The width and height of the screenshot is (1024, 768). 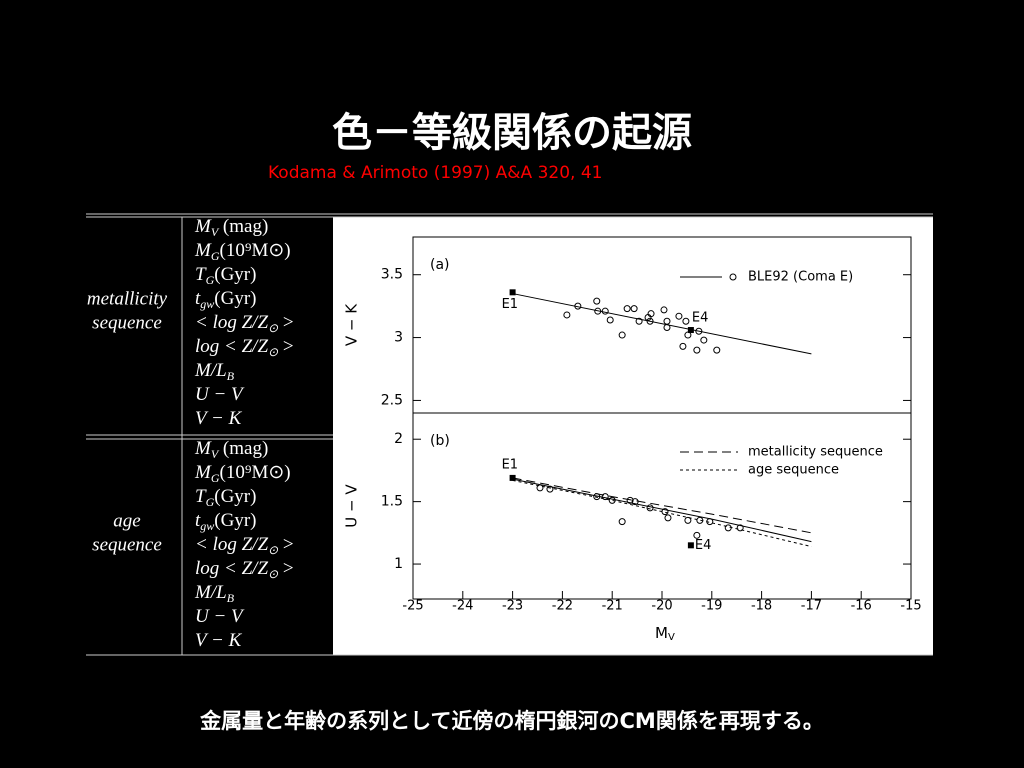 What do you see at coordinates (815, 452) in the screenshot?
I see `legend-label: metallicity sequence` at bounding box center [815, 452].